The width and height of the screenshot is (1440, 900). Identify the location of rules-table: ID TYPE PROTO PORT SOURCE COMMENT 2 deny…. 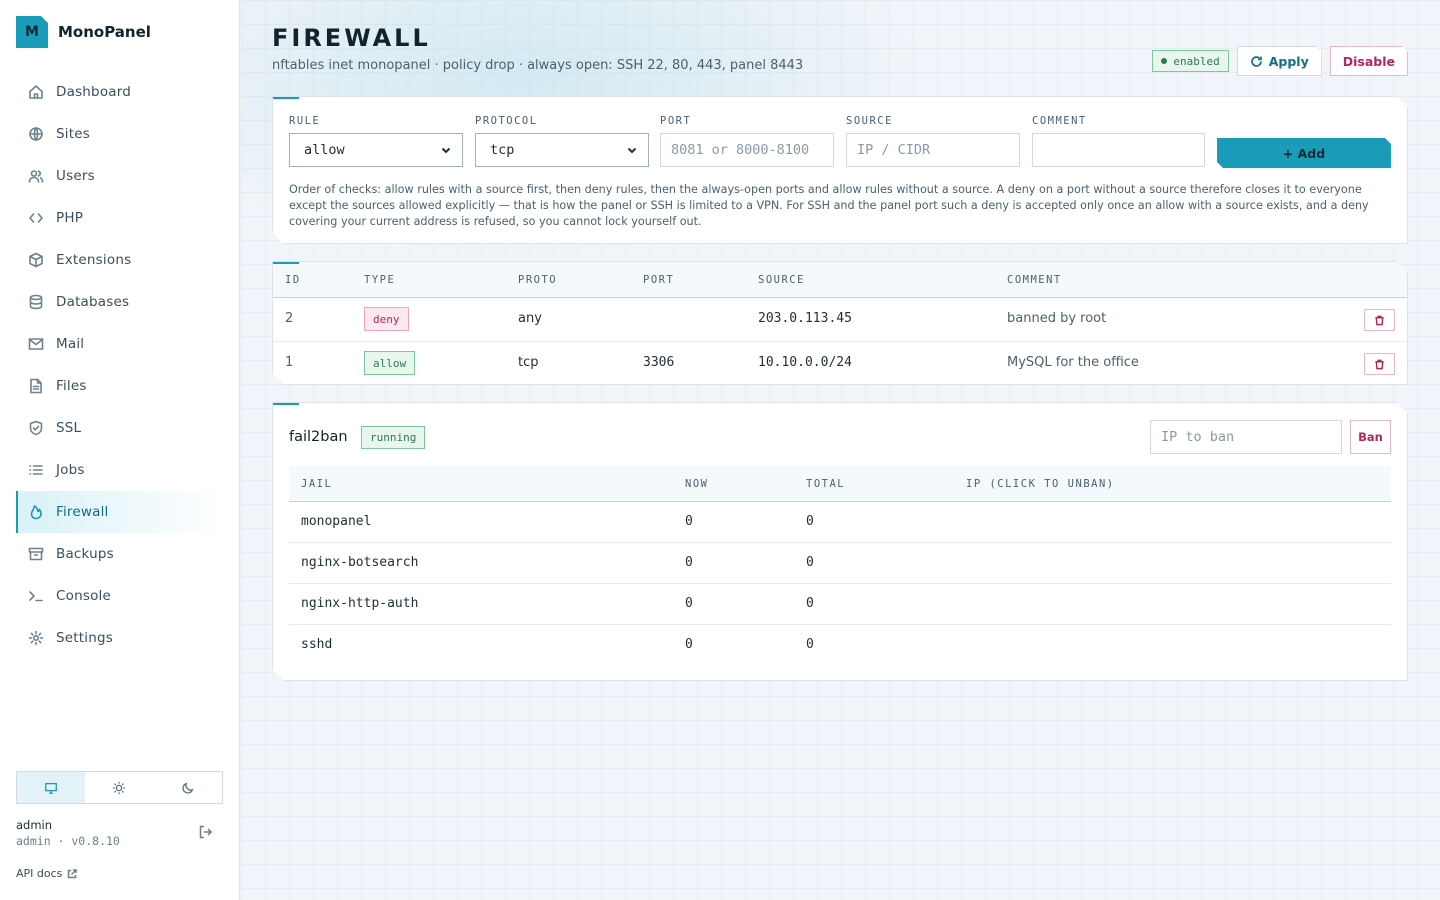
(840, 323).